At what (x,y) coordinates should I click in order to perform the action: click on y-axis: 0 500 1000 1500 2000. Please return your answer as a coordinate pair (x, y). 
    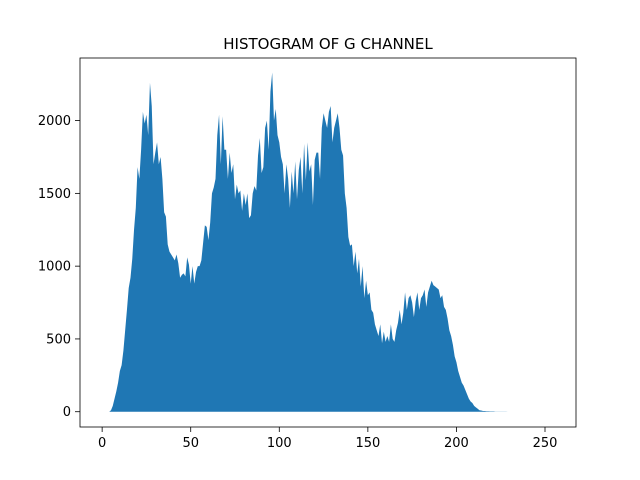
    Looking at the image, I should click on (59, 267).